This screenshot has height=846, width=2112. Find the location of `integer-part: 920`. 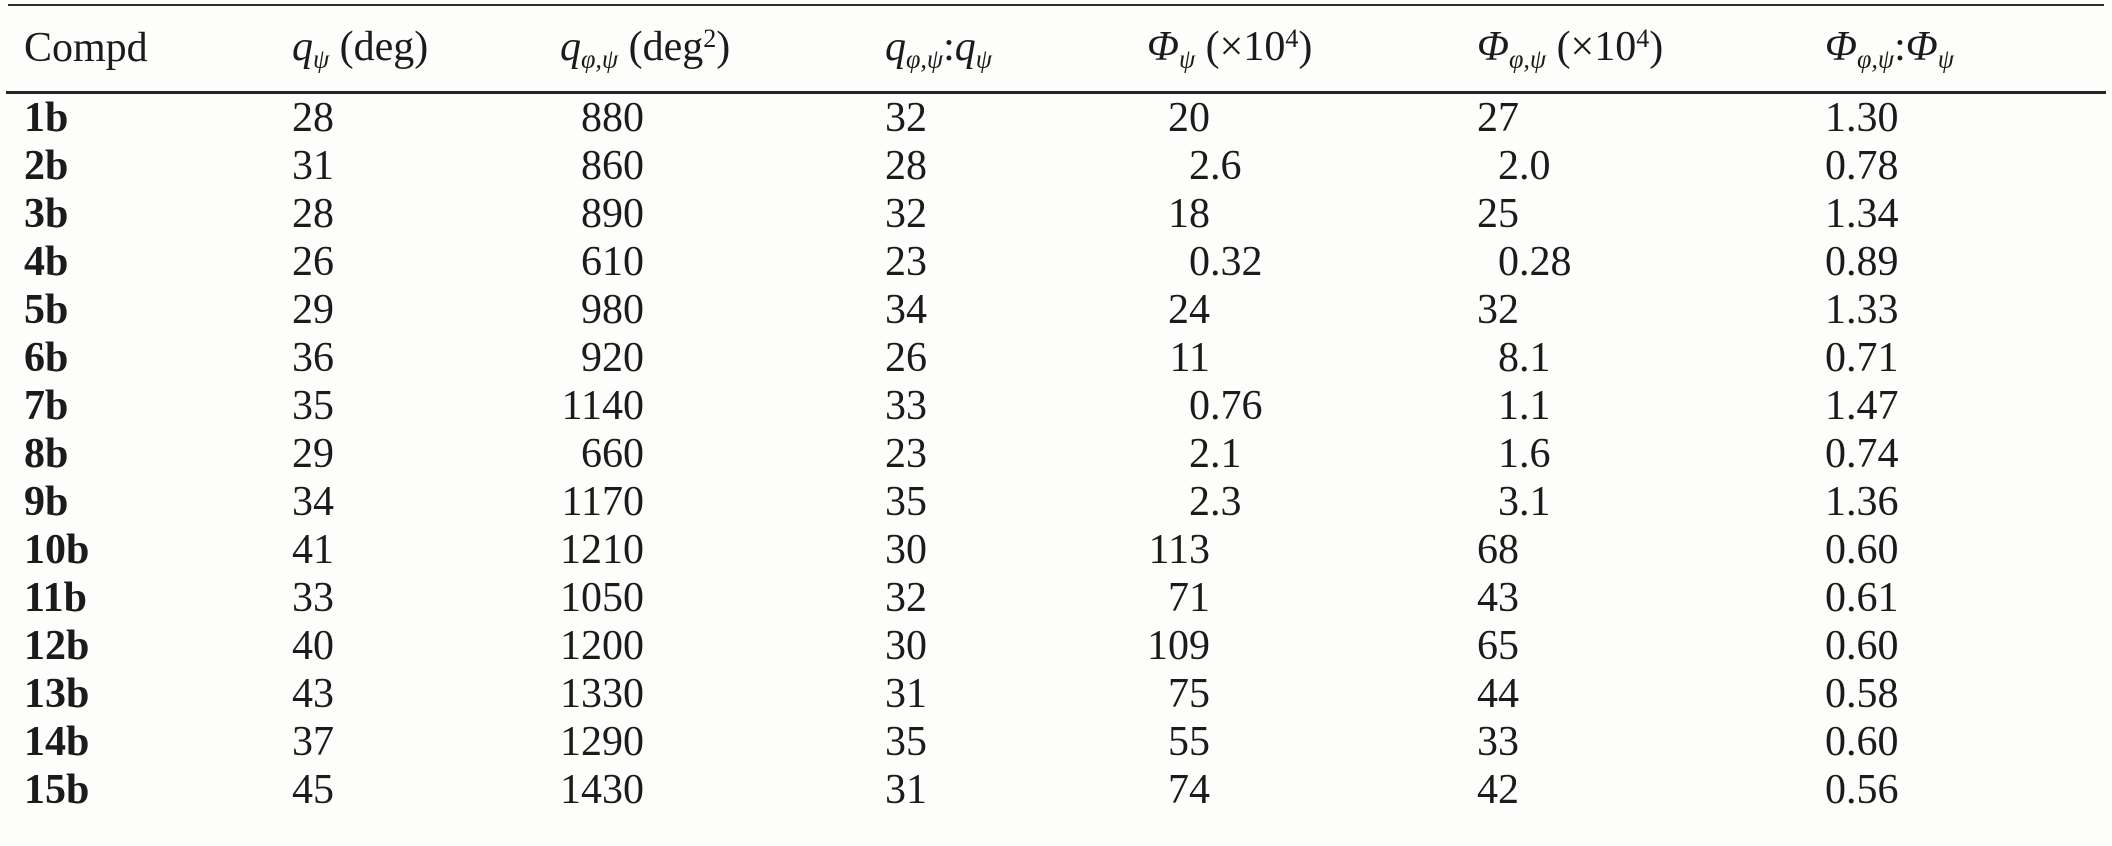

integer-part: 920 is located at coordinates (612, 357).